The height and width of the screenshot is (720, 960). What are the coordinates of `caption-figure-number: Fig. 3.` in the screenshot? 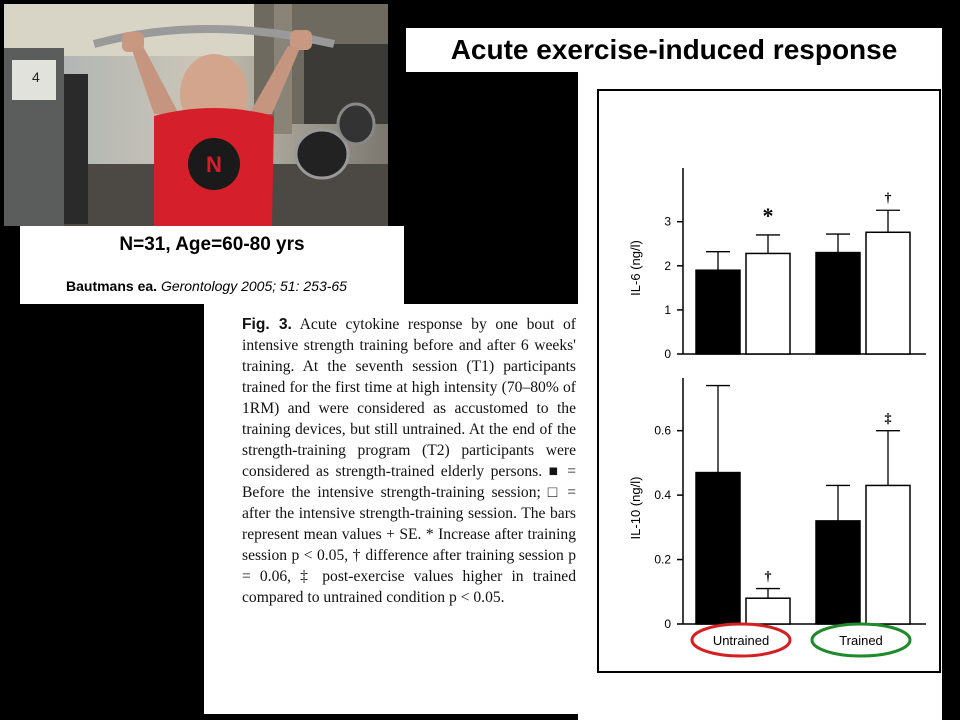 It's located at (267, 324).